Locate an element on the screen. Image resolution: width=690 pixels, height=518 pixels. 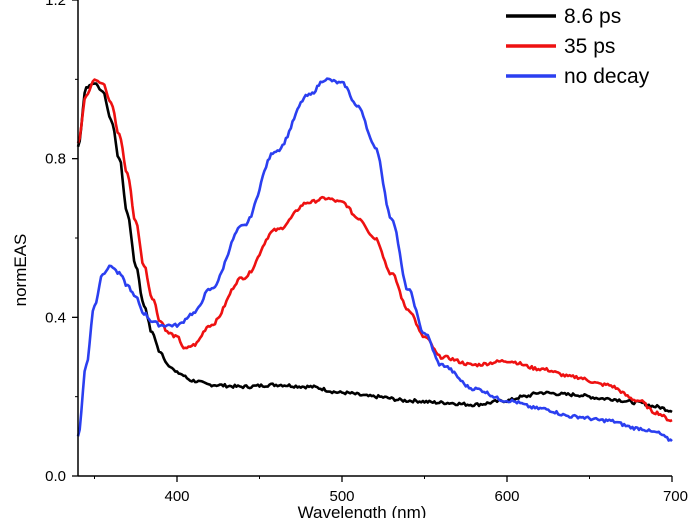
x-tick-label: 600 is located at coordinates (506, 496).